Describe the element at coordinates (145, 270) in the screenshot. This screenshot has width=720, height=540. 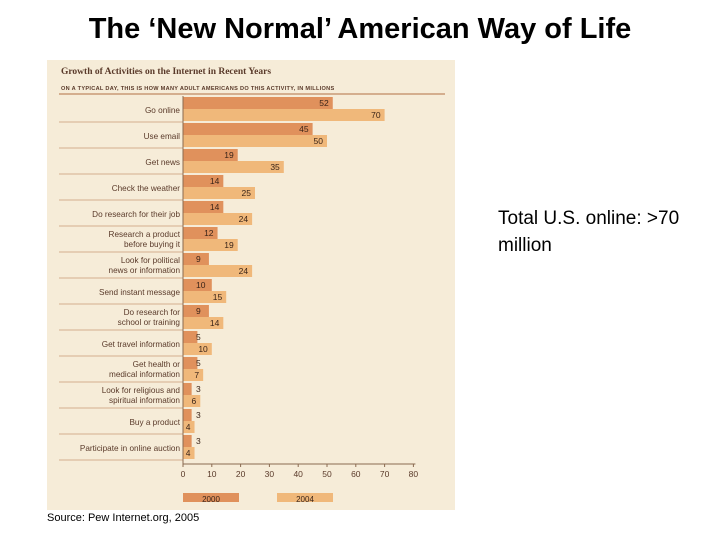
I see `category-label-line2: news or information` at that location.